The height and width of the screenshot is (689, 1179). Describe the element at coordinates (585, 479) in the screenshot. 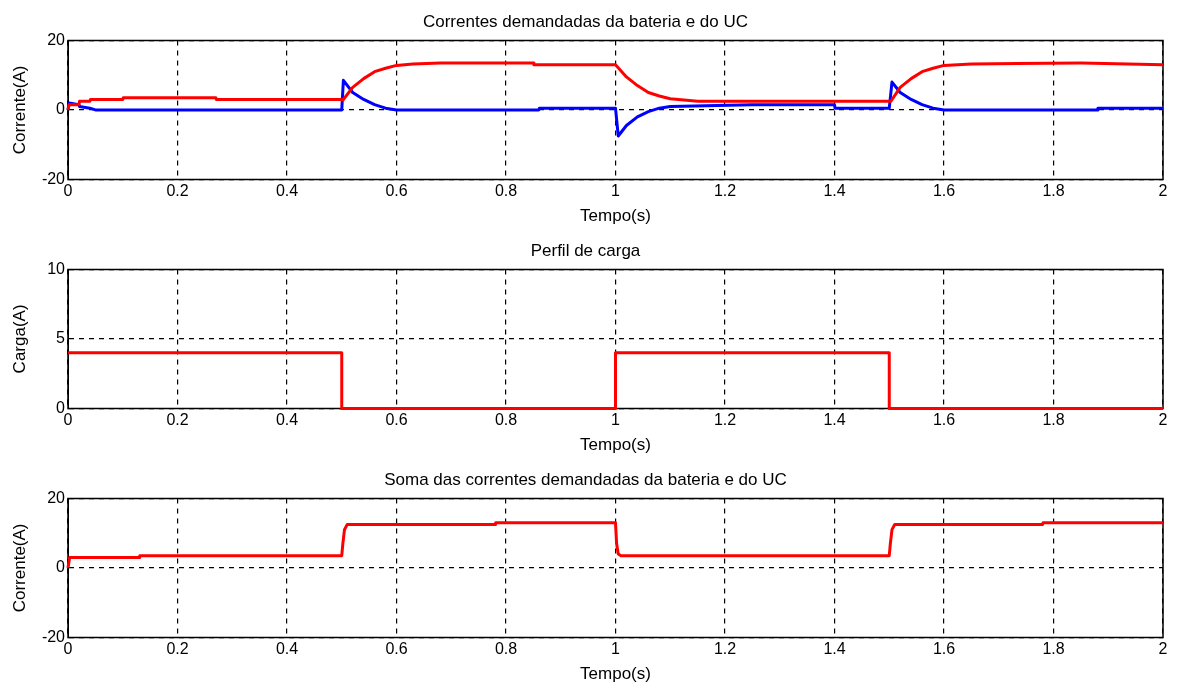

I see `chart-title: Soma das correntes demandadas da bateria e do UC` at that location.